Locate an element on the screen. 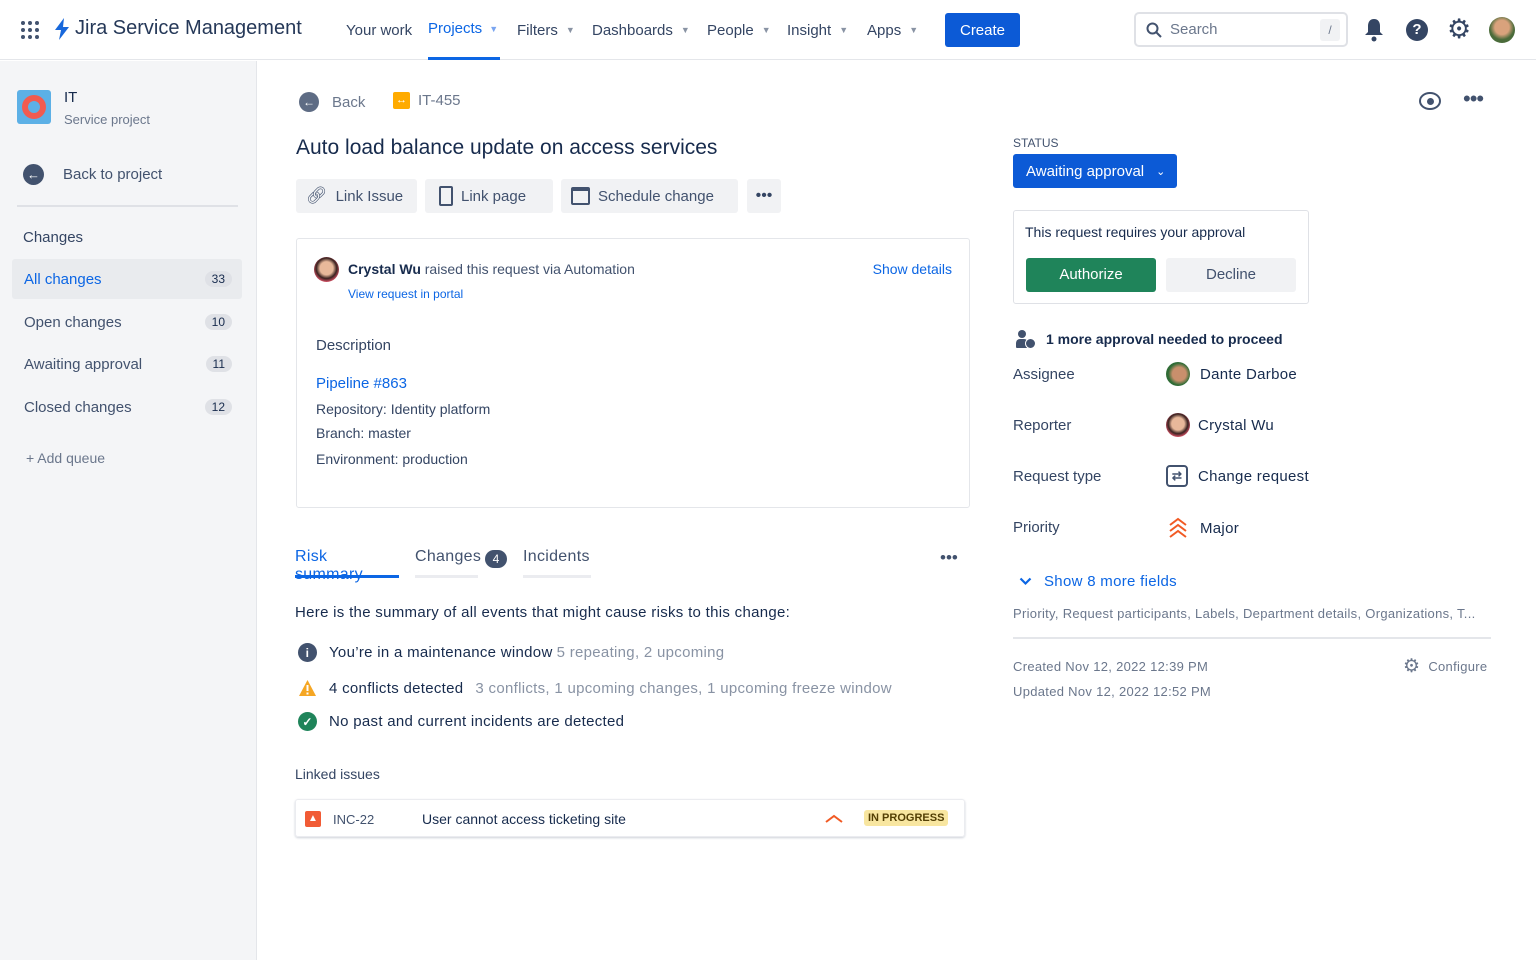  risk-subtext: 5 repeating, 2 upcoming is located at coordinates (640, 652).